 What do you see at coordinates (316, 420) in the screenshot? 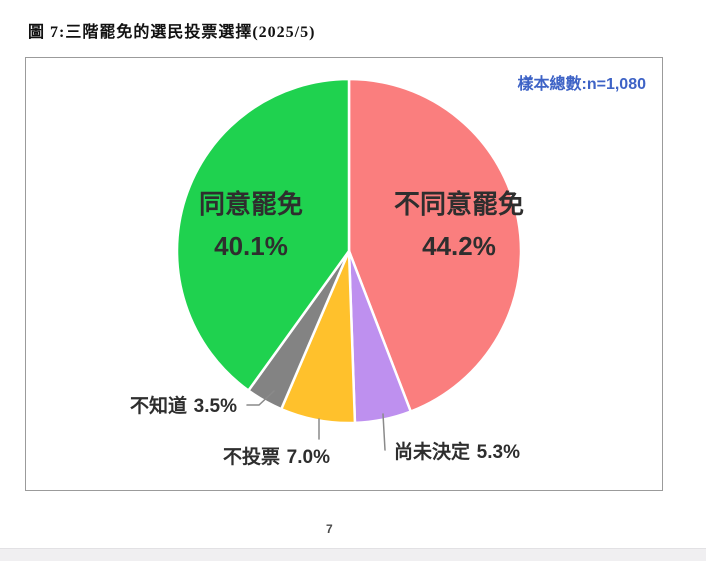
I see `leader-lines-group` at bounding box center [316, 420].